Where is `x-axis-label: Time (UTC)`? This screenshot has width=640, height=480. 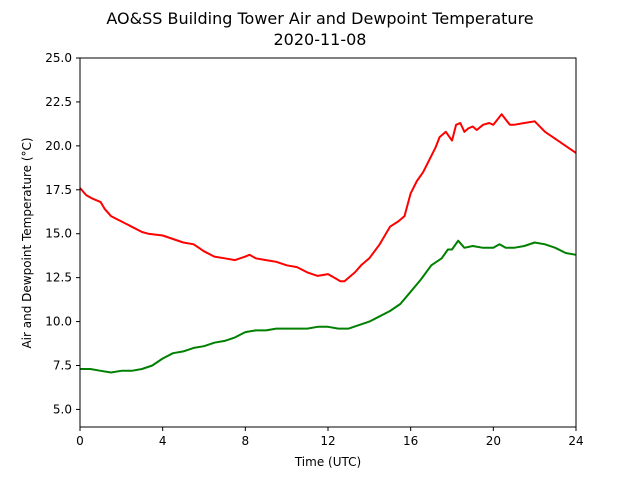
x-axis-label: Time (UTC) is located at coordinates (327, 462).